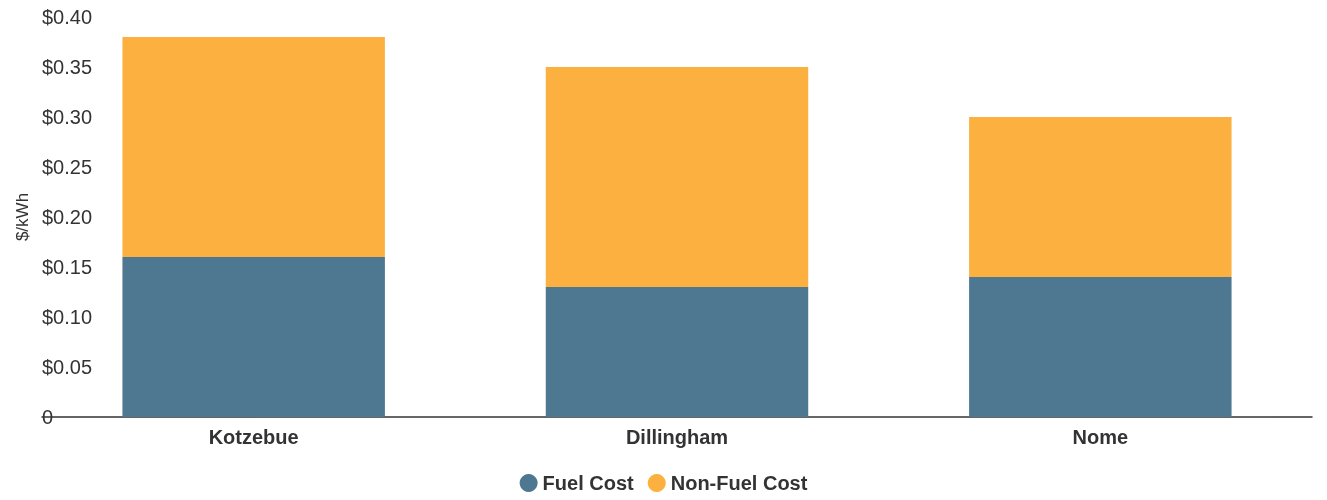 This screenshot has width=1327, height=500. Describe the element at coordinates (23, 217) in the screenshot. I see `y-axis-title: $/kWh` at that location.